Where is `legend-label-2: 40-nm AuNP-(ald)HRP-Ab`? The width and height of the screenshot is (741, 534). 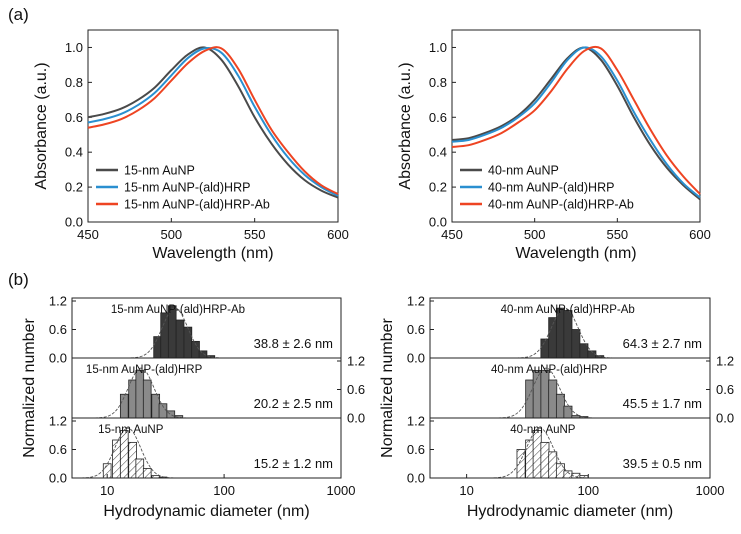 legend-label-2: 40-nm AuNP-(ald)HRP-Ab is located at coordinates (561, 205).